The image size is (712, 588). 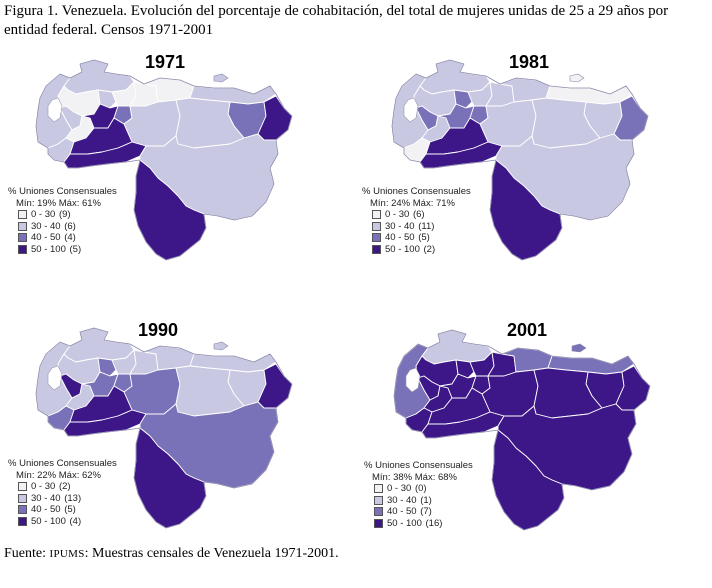 I want to click on legend-item: 50 - 100 (5), so click(x=62, y=250).